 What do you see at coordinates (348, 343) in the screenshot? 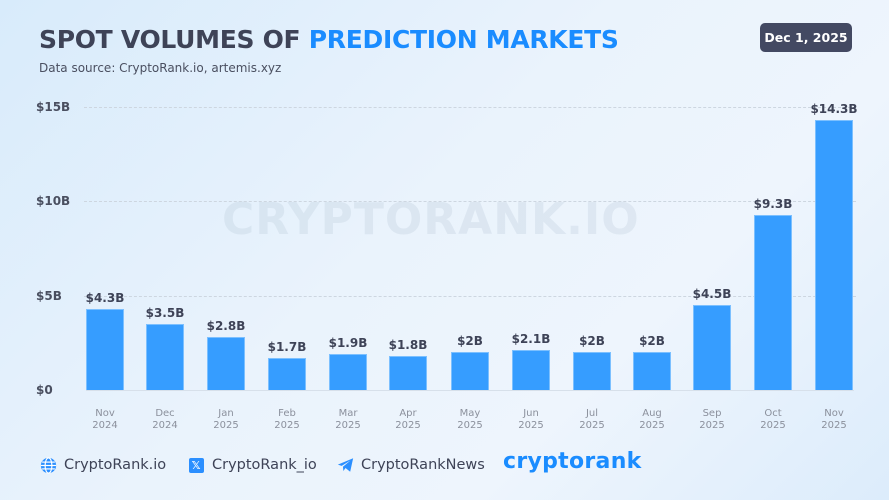
I see `bar-value-label: $1.9B` at bounding box center [348, 343].